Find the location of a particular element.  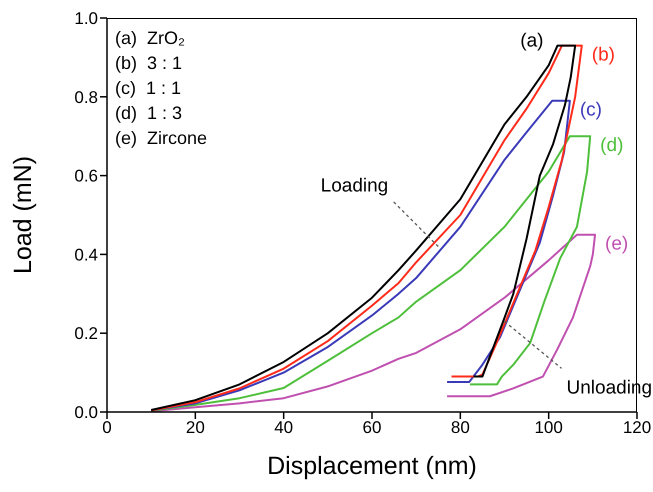

annotation: (e) Zircone is located at coordinates (161, 138).